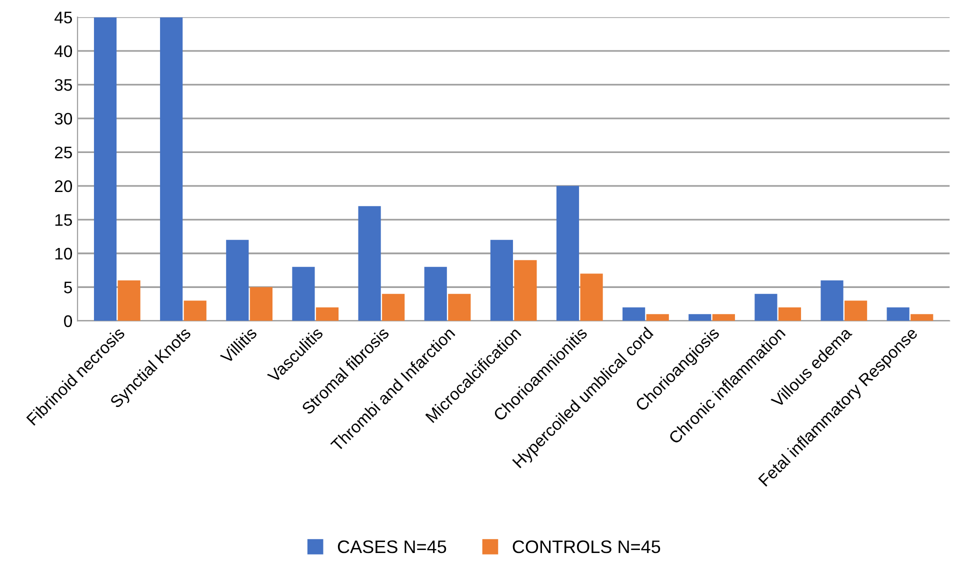  Describe the element at coordinates (63, 85) in the screenshot. I see `y-tick-label: 35` at that location.